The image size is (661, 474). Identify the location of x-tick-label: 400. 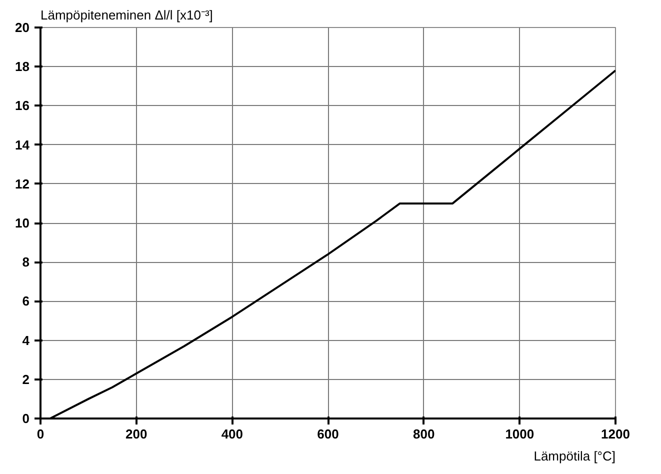
(232, 434).